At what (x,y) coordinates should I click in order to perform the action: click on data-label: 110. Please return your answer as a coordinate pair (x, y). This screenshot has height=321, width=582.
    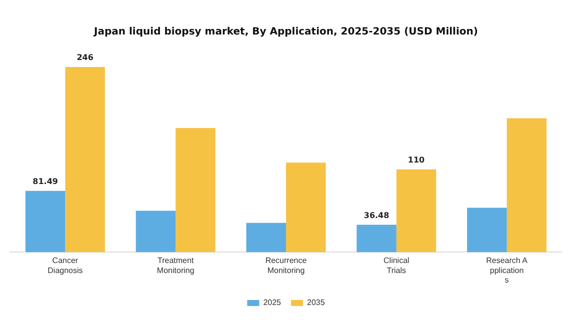
    Looking at the image, I should click on (417, 159).